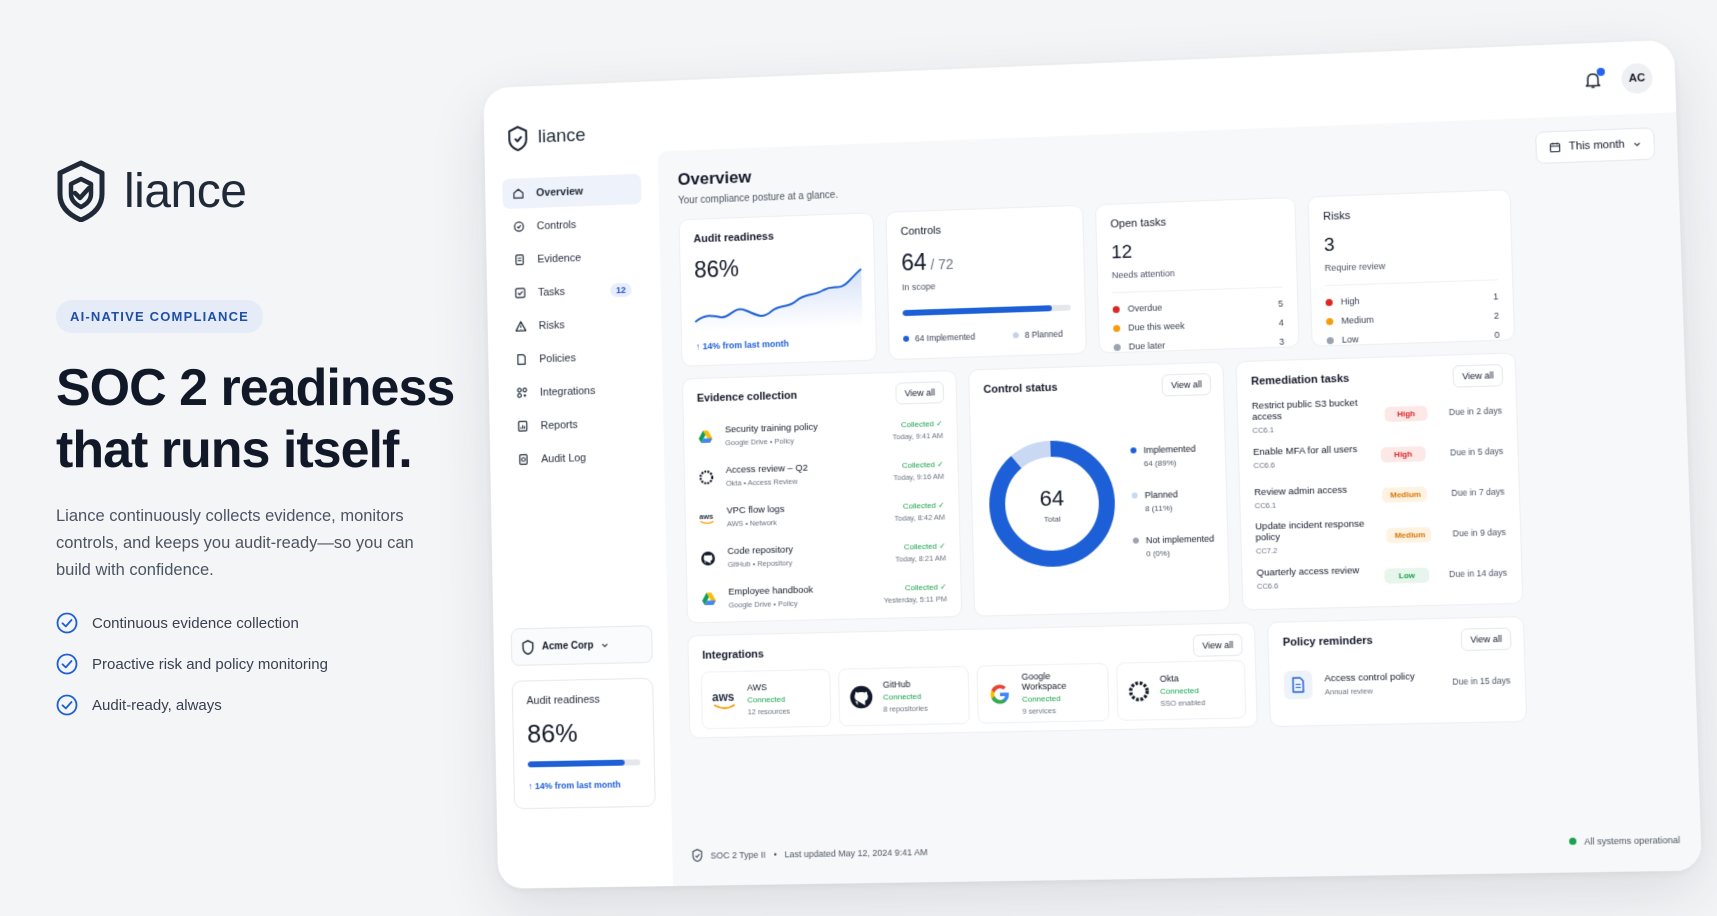  Describe the element at coordinates (919, 512) in the screenshot. I see `evidence-status: Collected ✓ Today, 8:42 AM` at that location.